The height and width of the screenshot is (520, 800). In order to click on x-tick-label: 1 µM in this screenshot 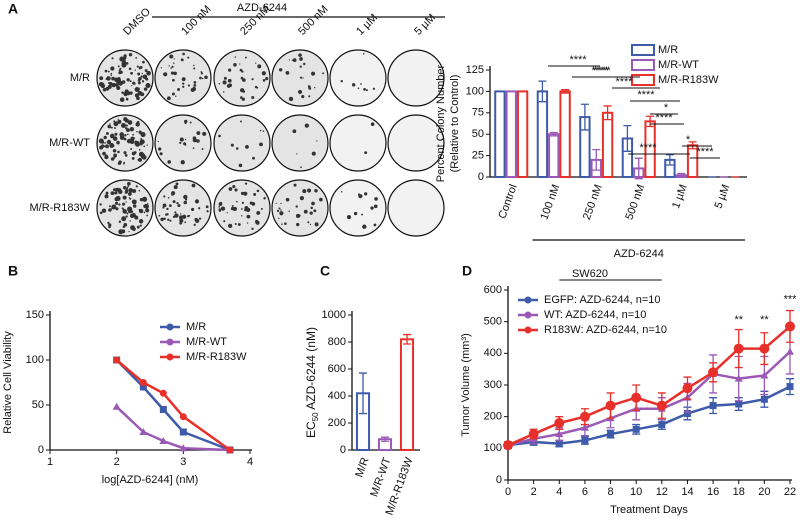, I will do `click(680, 196)`.